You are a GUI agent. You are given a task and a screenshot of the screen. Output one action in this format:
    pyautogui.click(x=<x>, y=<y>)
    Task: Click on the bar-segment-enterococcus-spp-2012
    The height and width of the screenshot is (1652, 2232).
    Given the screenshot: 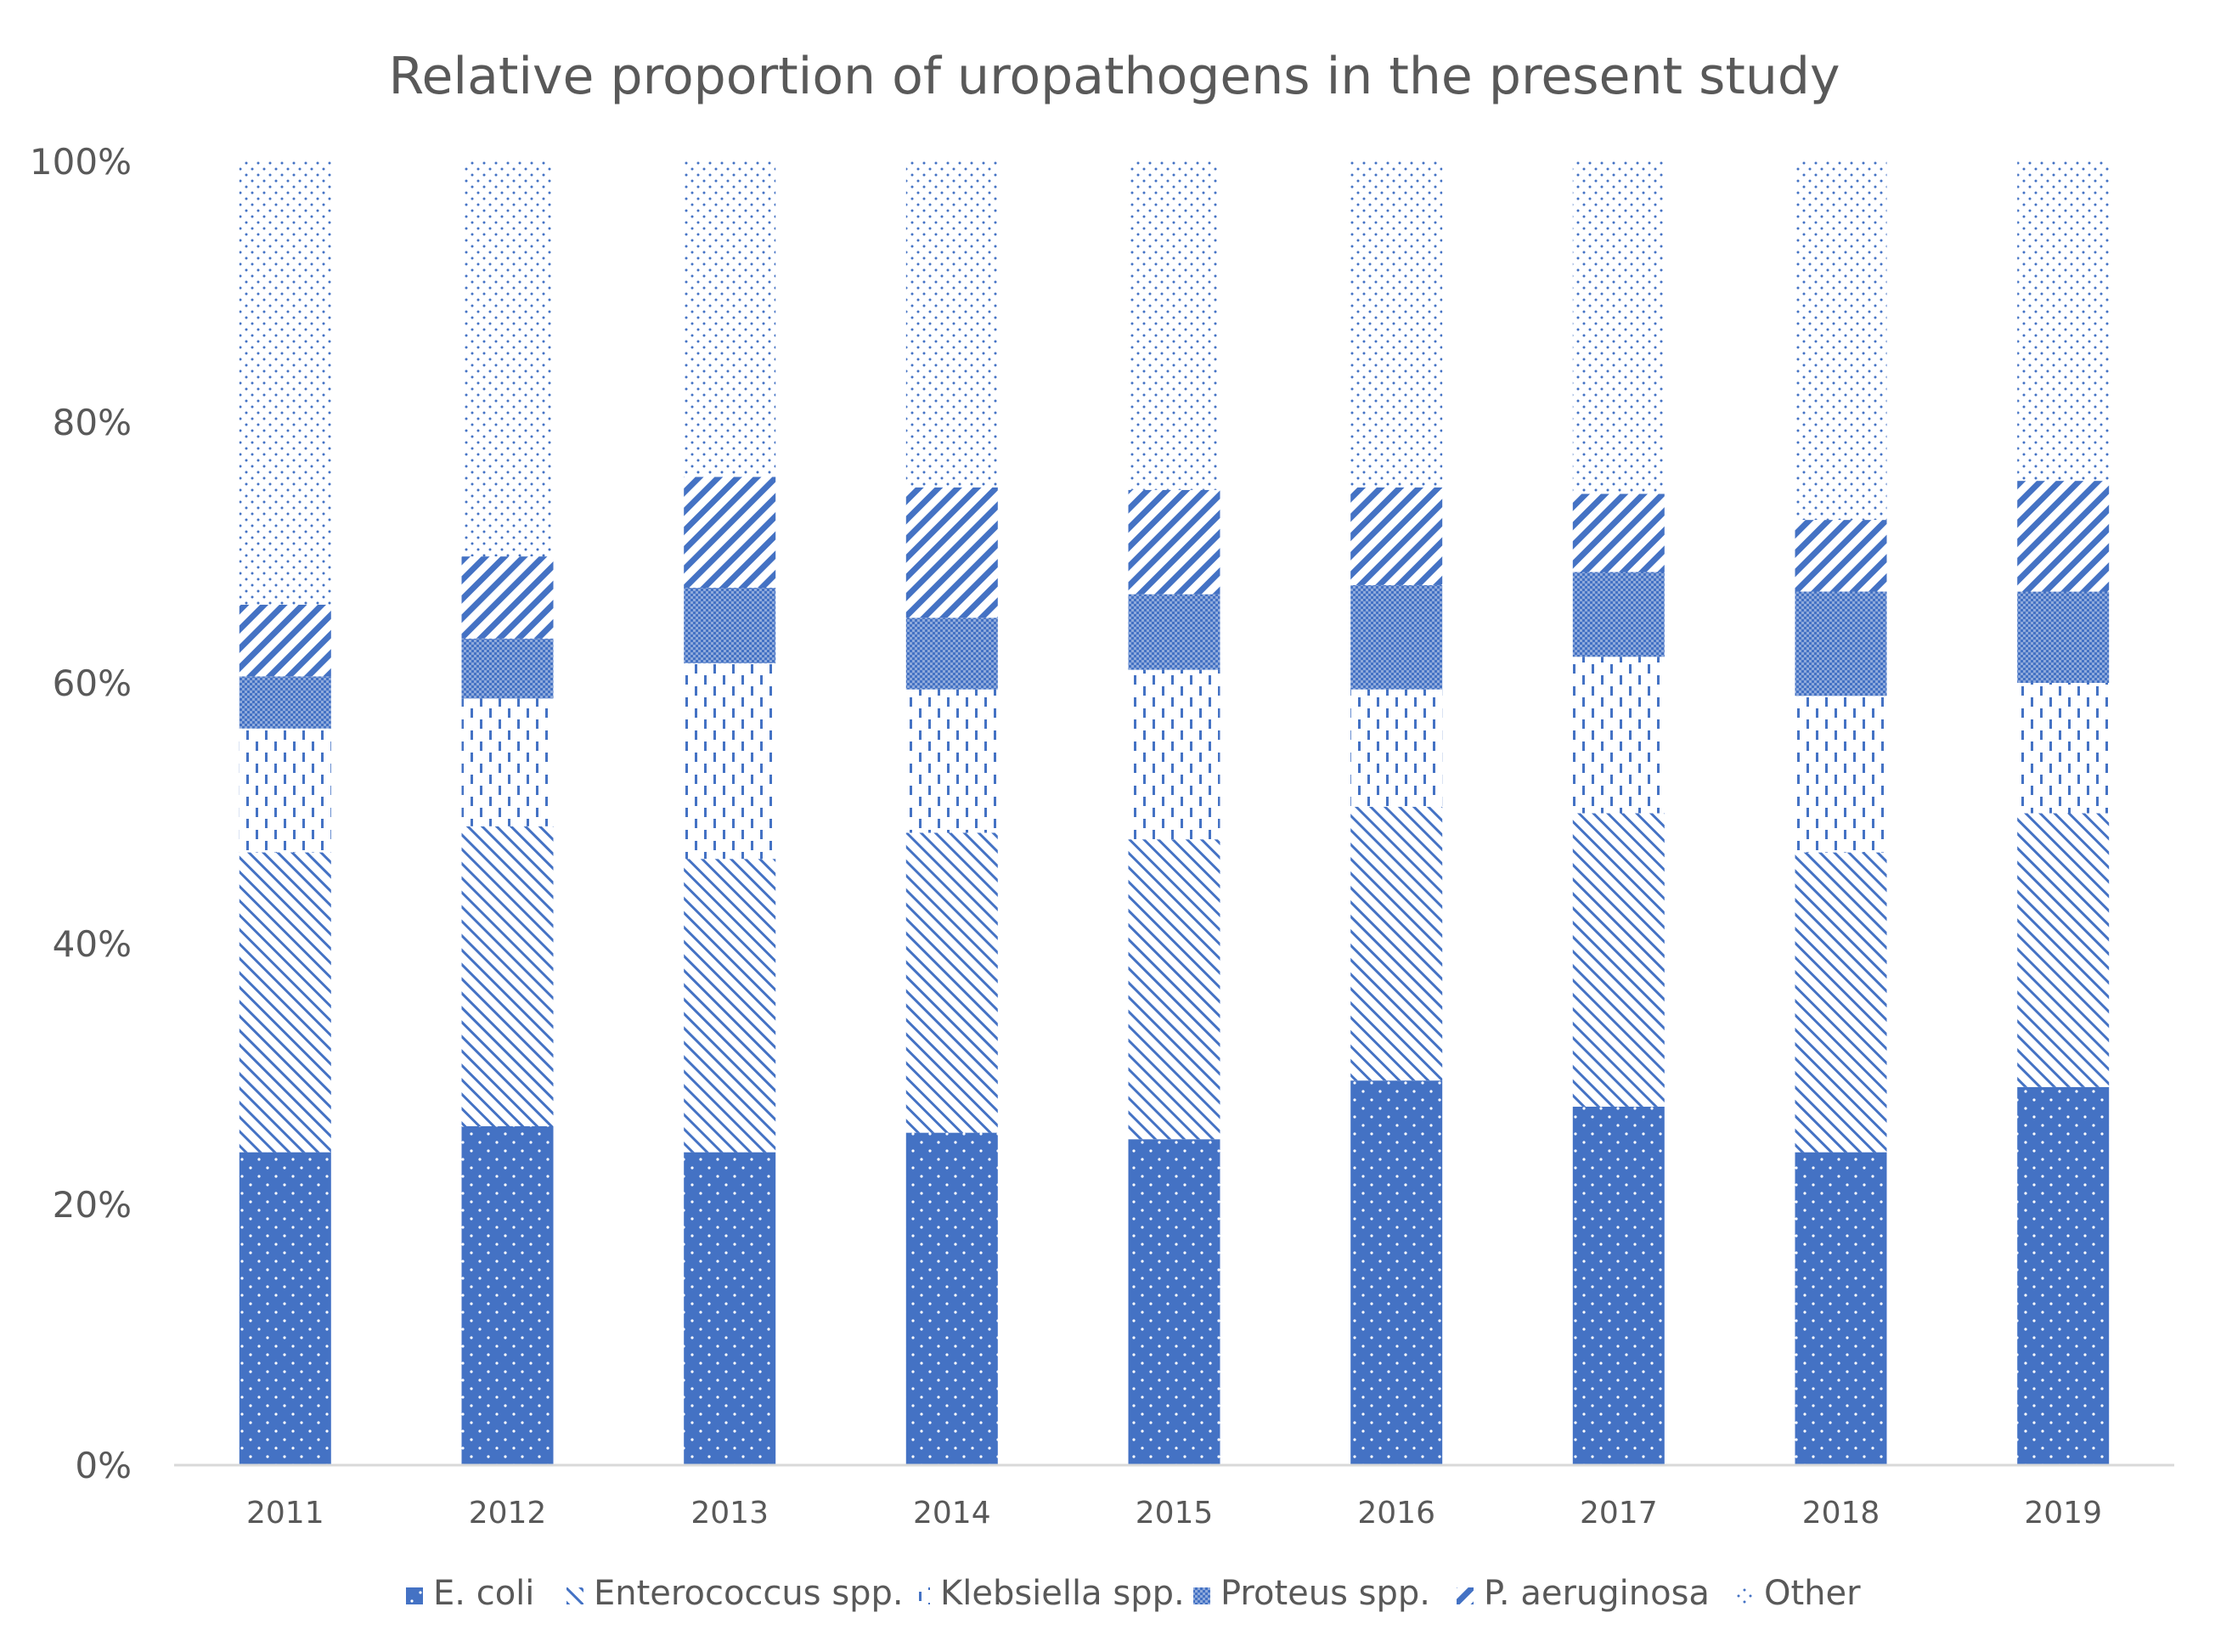 What is the action you would take?
    pyautogui.click(x=508, y=976)
    